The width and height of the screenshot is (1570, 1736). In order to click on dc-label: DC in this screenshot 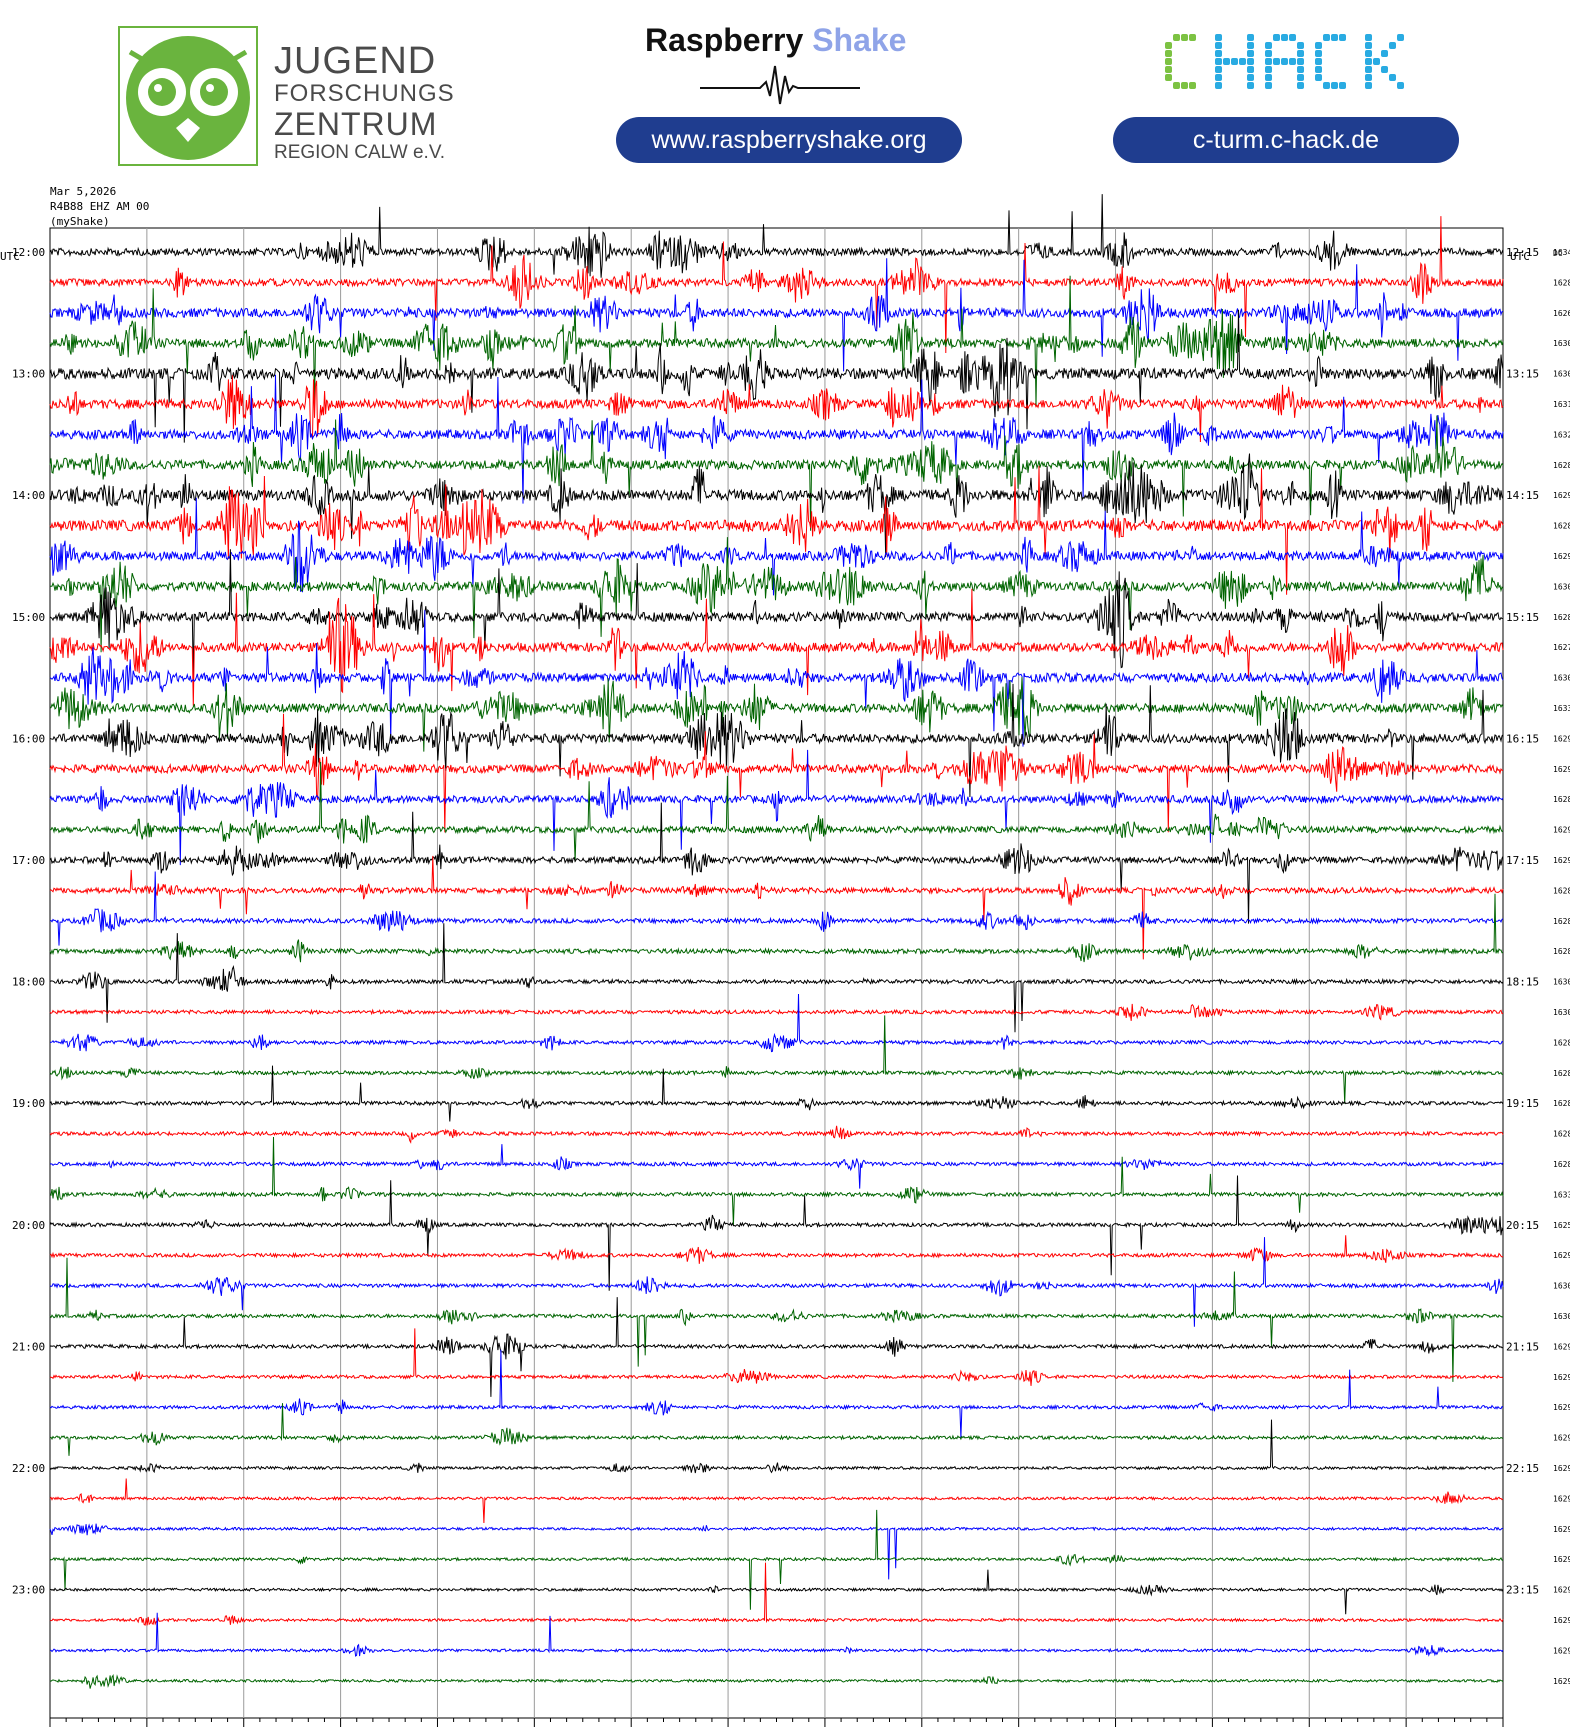, I will do `click(1558, 253)`.